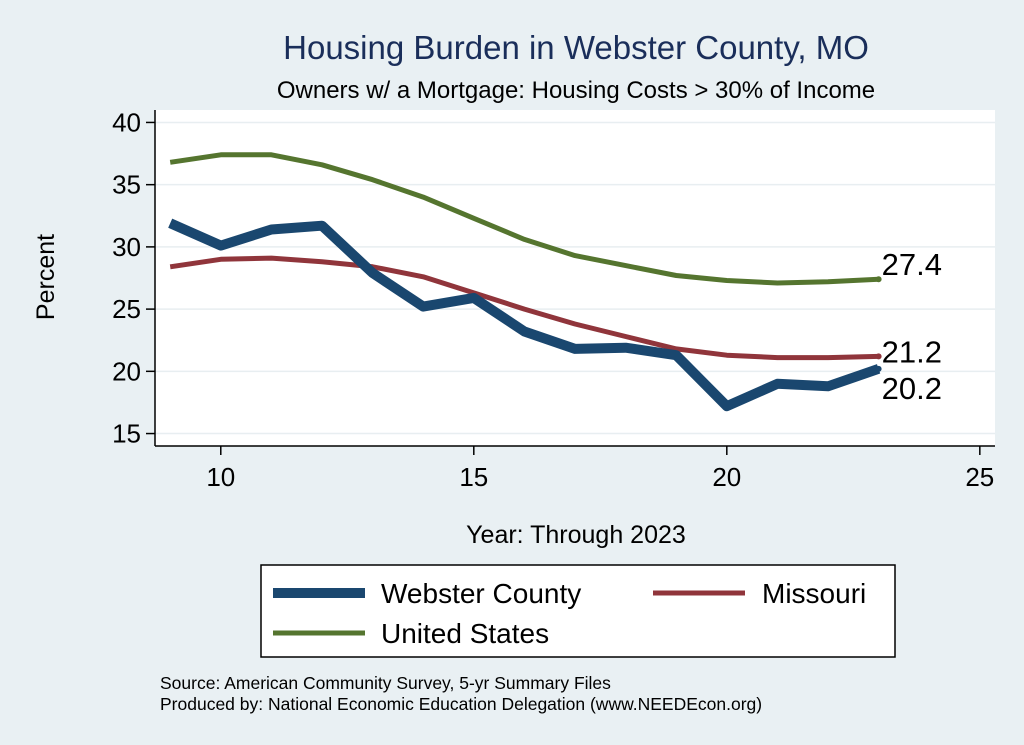 The width and height of the screenshot is (1024, 745). I want to click on y-tick-label-25: 25, so click(126, 309).